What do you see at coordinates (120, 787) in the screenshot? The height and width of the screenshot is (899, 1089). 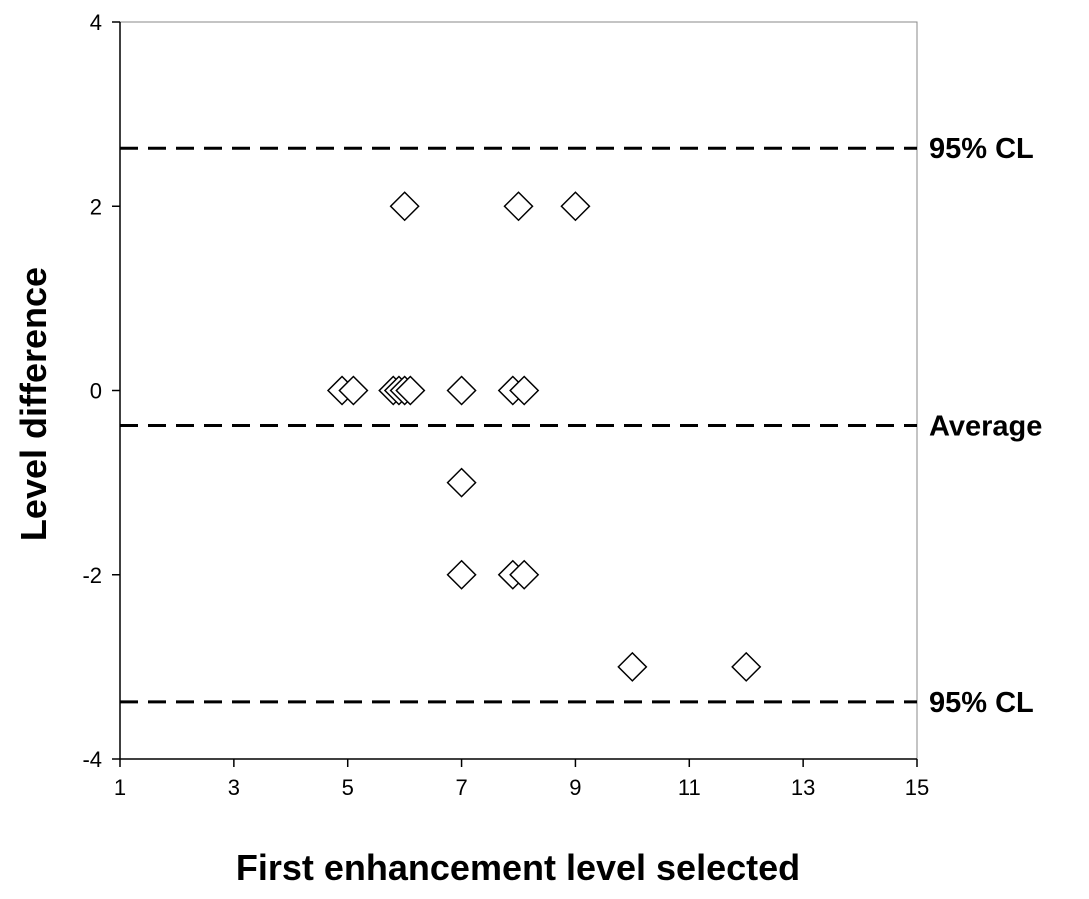 I see `x-tick-label: 1` at bounding box center [120, 787].